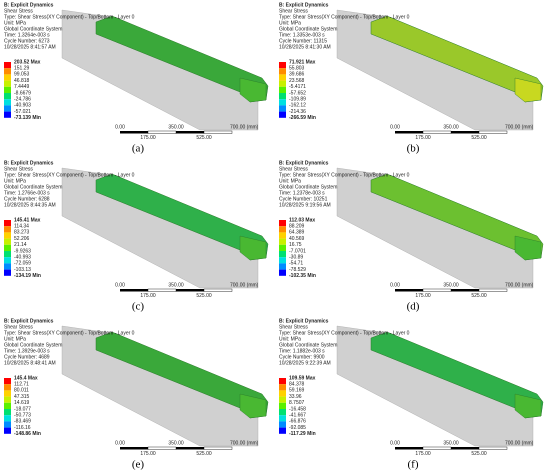  I want to click on legend-label: 112.71, so click(21, 385).